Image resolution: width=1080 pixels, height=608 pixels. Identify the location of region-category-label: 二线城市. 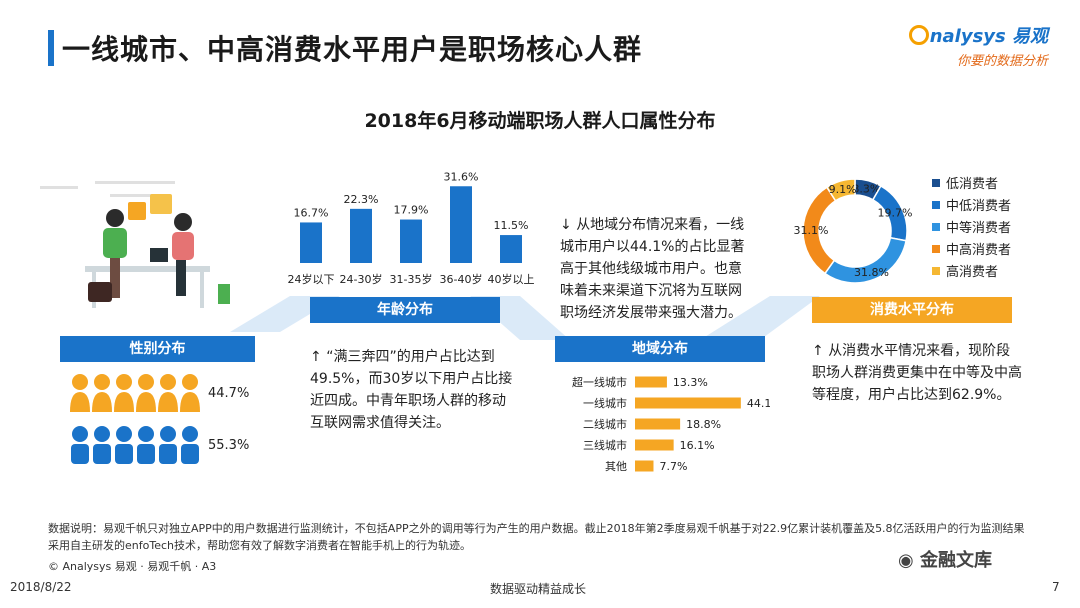
(605, 424).